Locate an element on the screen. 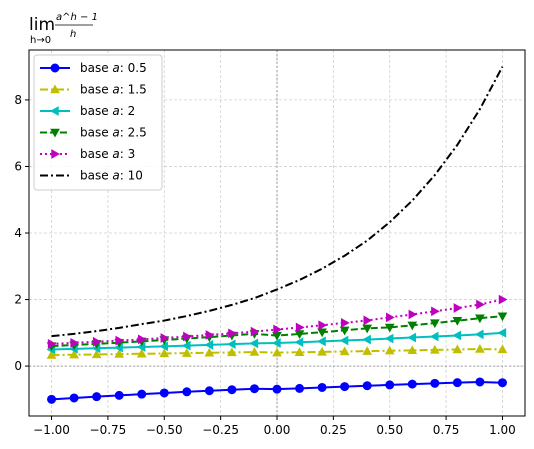 The image size is (534, 449). legend-swatch-marker is located at coordinates (55, 68).